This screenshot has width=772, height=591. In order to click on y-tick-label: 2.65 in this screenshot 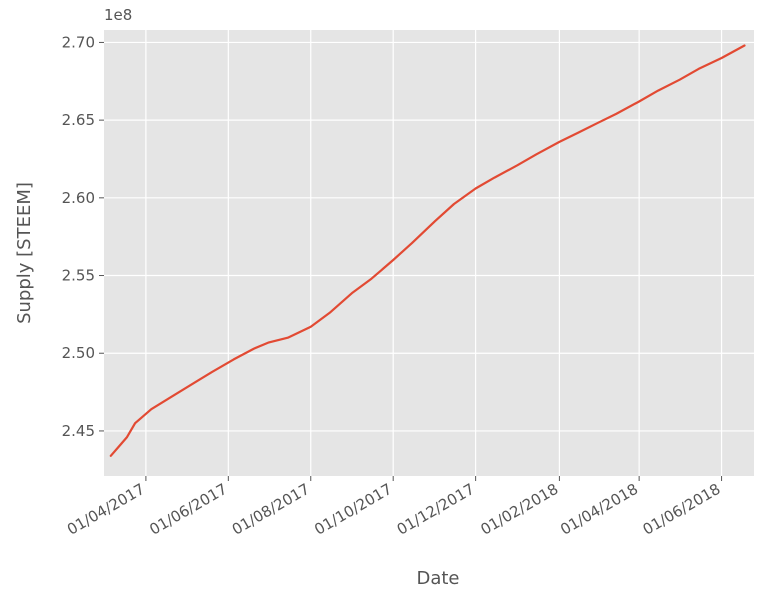, I will do `click(78, 120)`.